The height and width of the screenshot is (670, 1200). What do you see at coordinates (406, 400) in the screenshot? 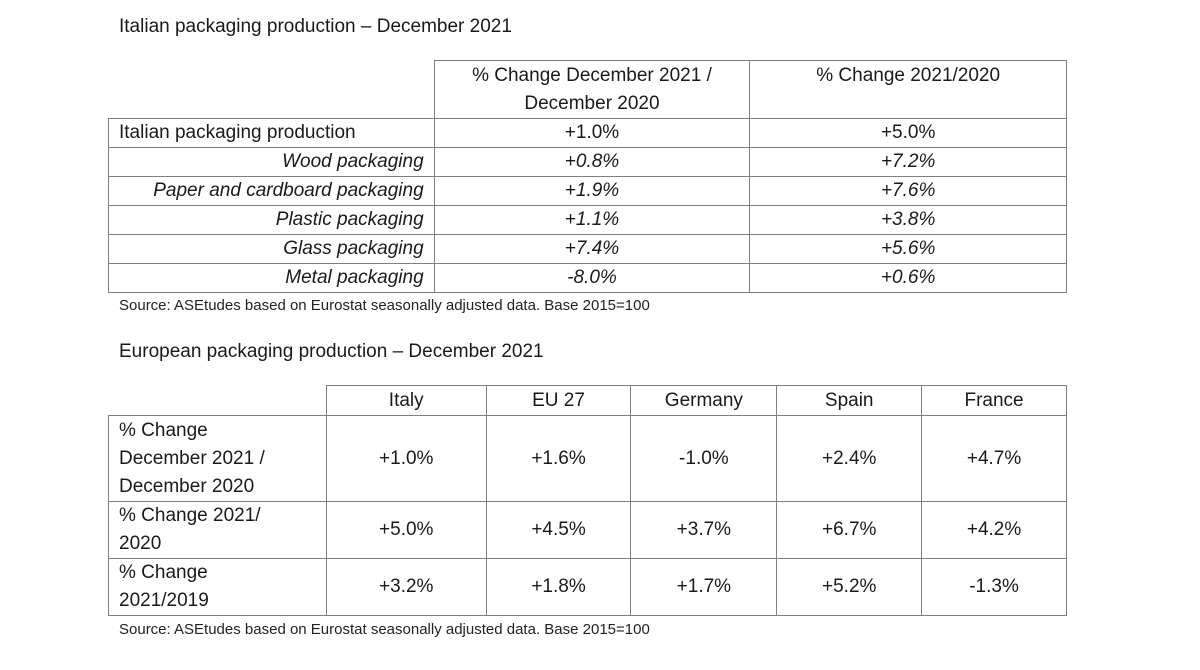
I see `col-header-italy: Italy` at bounding box center [406, 400].